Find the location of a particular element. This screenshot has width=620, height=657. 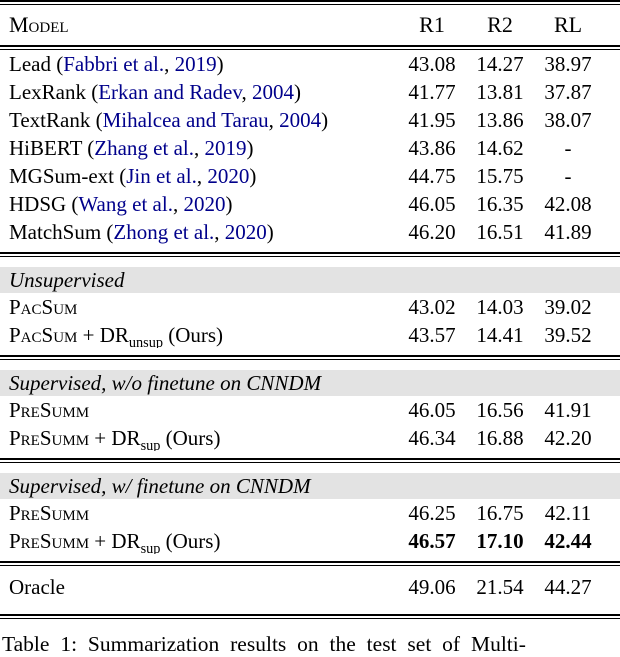

metric-value: 46.25 is located at coordinates (432, 512).